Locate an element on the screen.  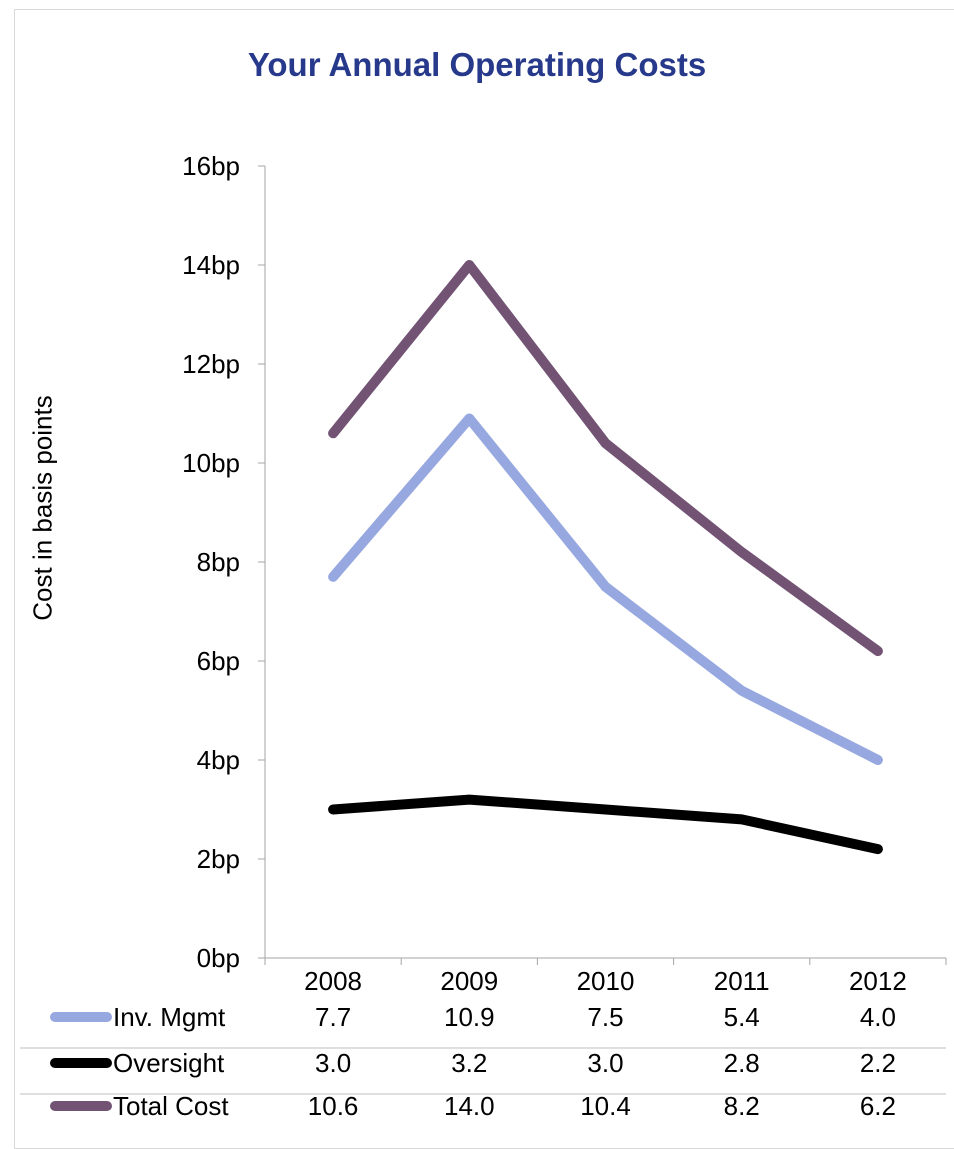
table-cell: 10.4 is located at coordinates (605, 1106).